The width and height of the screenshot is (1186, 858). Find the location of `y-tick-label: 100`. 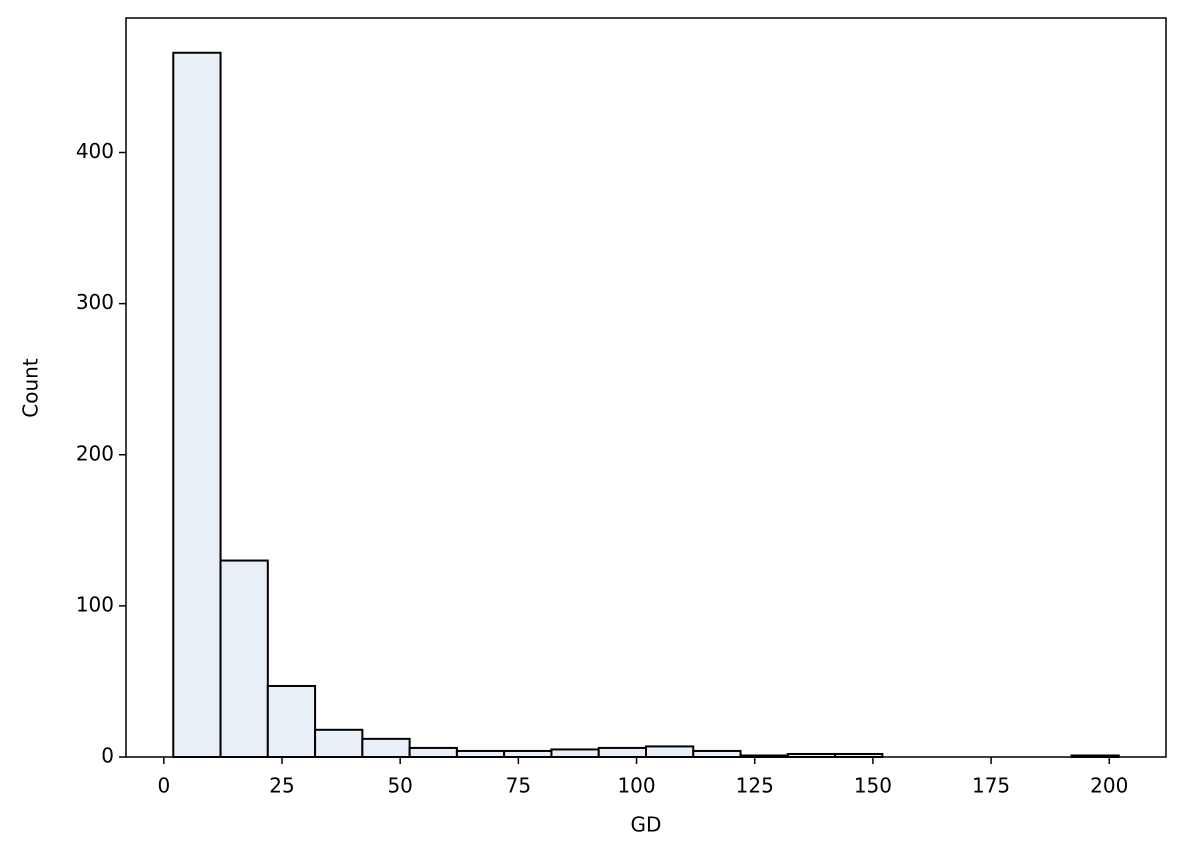

y-tick-label: 100 is located at coordinates (95, 604).